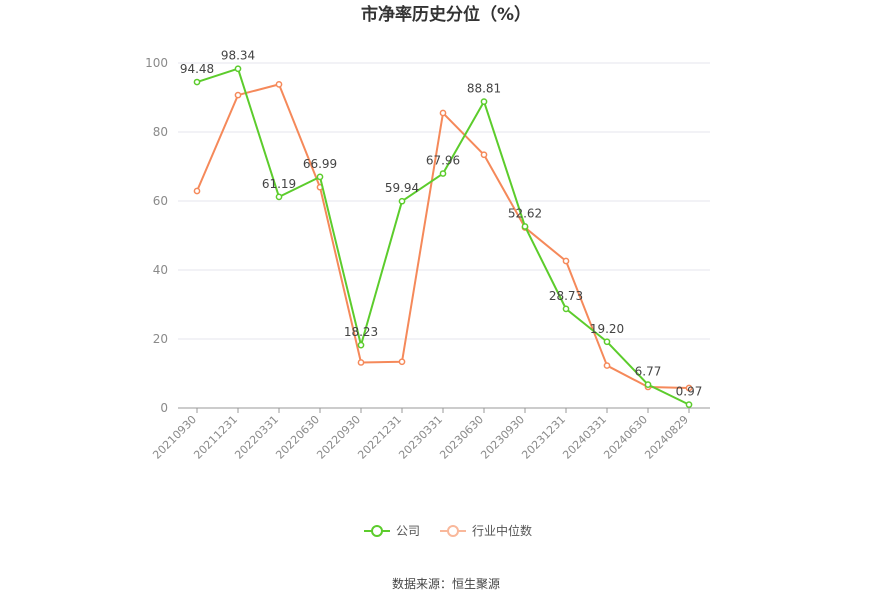  Describe the element at coordinates (584, 437) in the screenshot. I see `x-tick-label: 20240331` at that location.